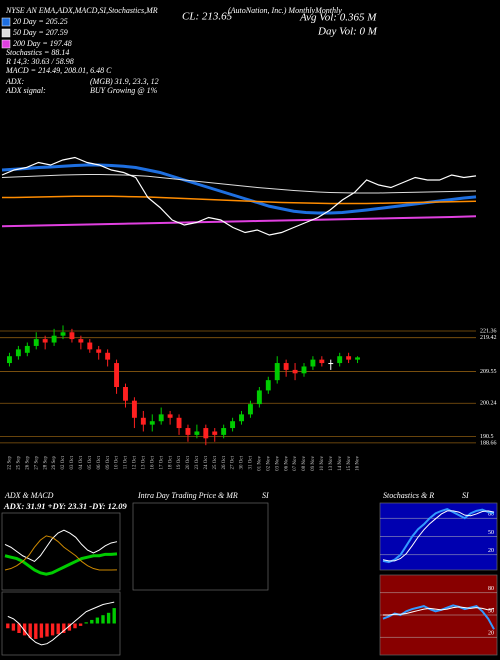 The width and height of the screenshot is (500, 660). I want to click on y-tick-label: 221.36, so click(488, 331).